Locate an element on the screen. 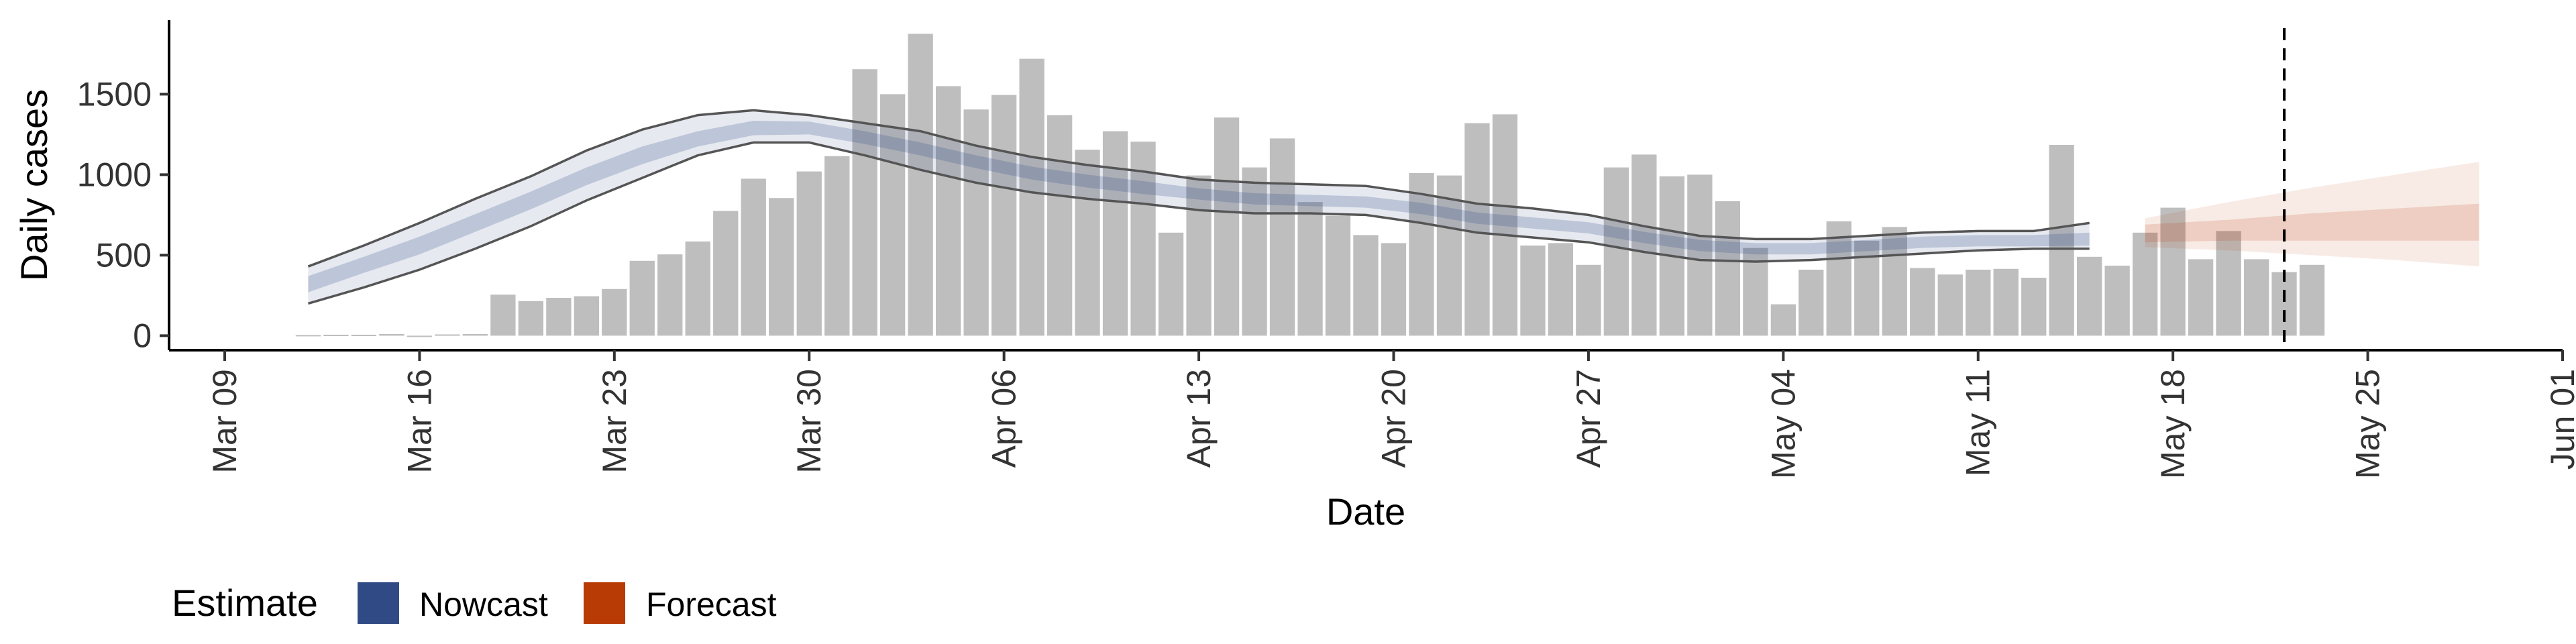 Image resolution: width=2576 pixels, height=644 pixels. y-ticks: 0 500 1000 1500 is located at coordinates (123, 214).